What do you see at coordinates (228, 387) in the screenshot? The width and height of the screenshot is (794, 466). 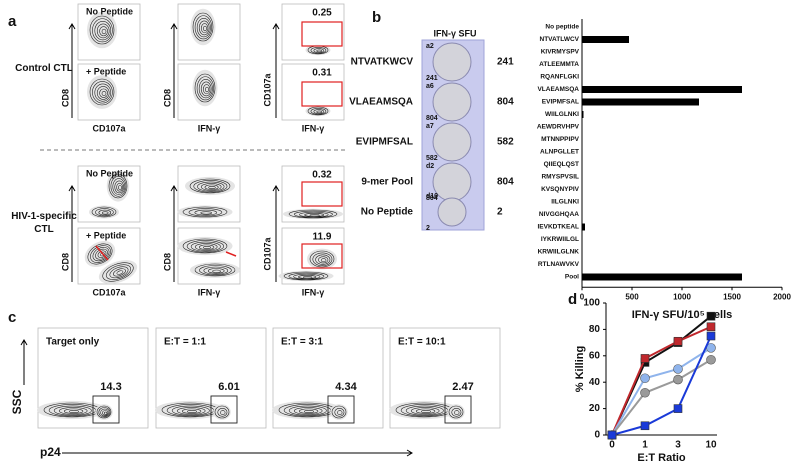 I see `label: 6.01` at bounding box center [228, 387].